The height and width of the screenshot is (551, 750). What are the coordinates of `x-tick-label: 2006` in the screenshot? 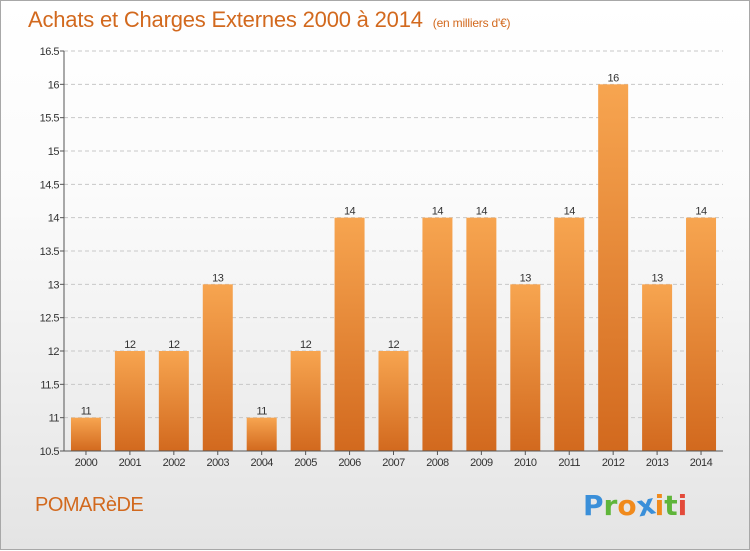 It's located at (349, 463).